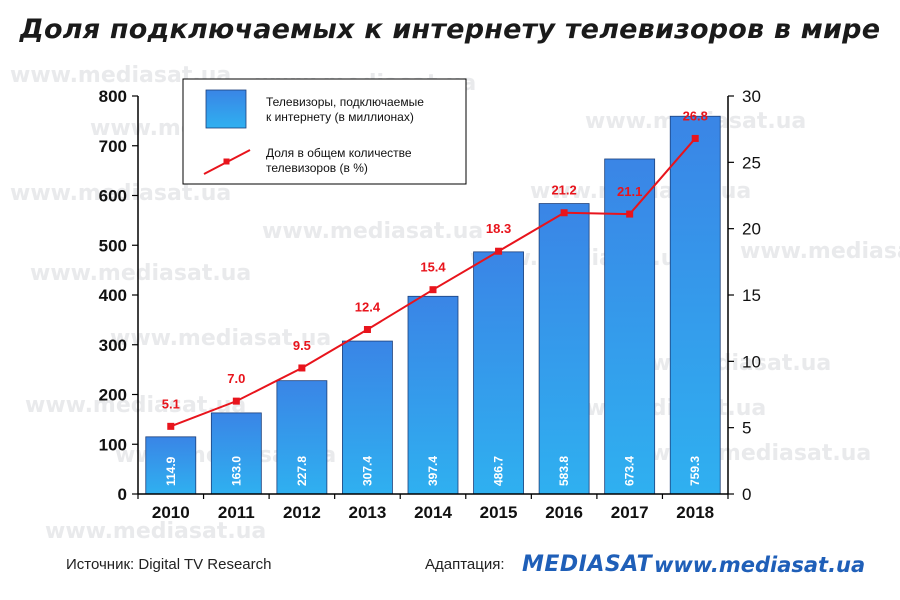 The height and width of the screenshot is (600, 900). What do you see at coordinates (226, 161) in the screenshot?
I see `legend-line-marker` at bounding box center [226, 161].